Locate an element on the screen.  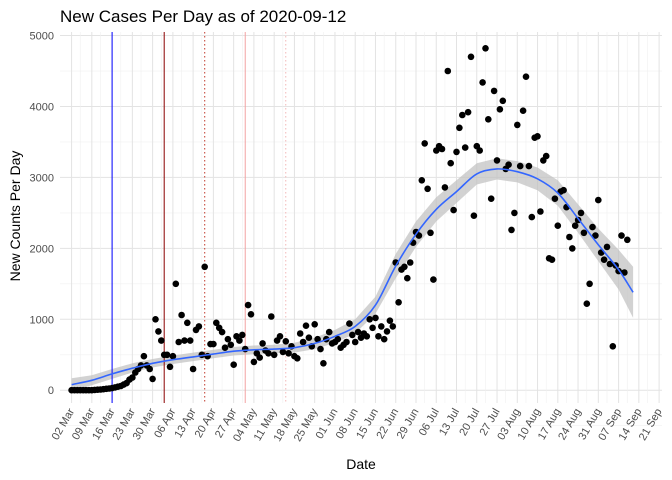
y-tick-label: 2000 is located at coordinates (42, 249).